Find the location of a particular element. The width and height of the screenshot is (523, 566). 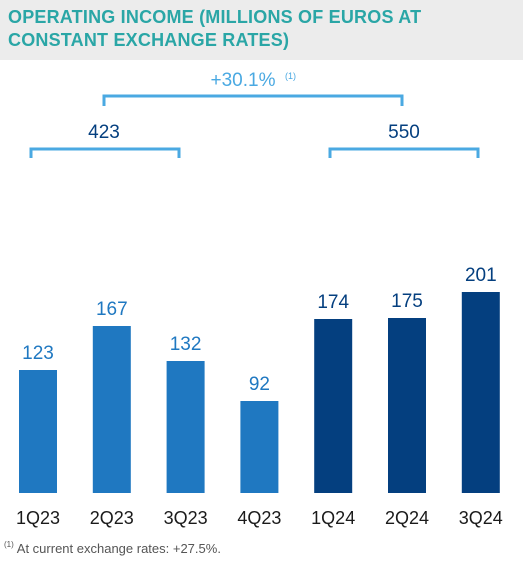

bar-1Q23 is located at coordinates (38, 431).